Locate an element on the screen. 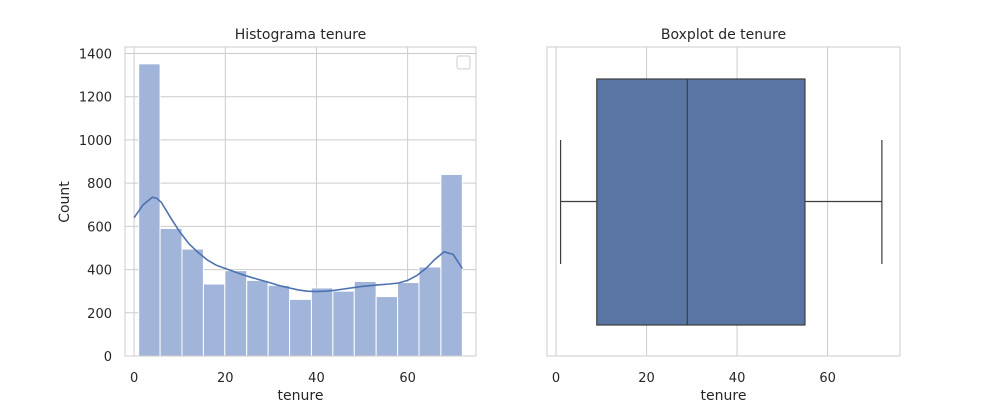 Image resolution: width=1000 pixels, height=400 pixels. empty-legend-box is located at coordinates (463, 62).